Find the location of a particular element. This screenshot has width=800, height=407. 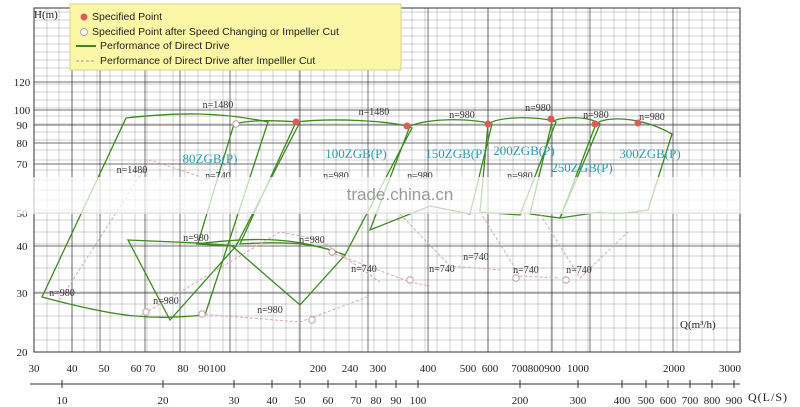

x-tick-label: 400 is located at coordinates (428, 369).